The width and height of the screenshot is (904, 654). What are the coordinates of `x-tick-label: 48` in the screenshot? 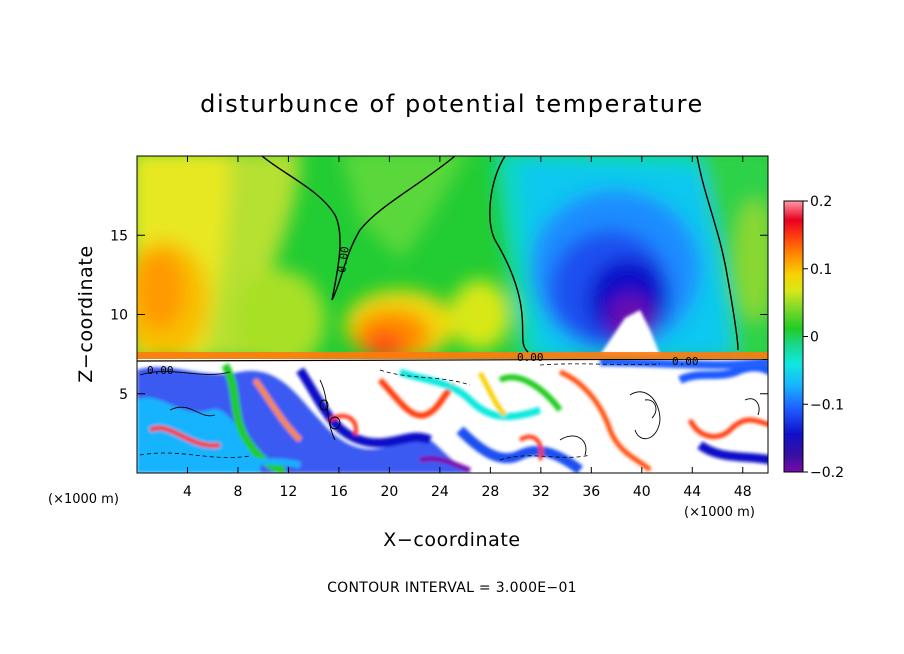 It's located at (743, 492).